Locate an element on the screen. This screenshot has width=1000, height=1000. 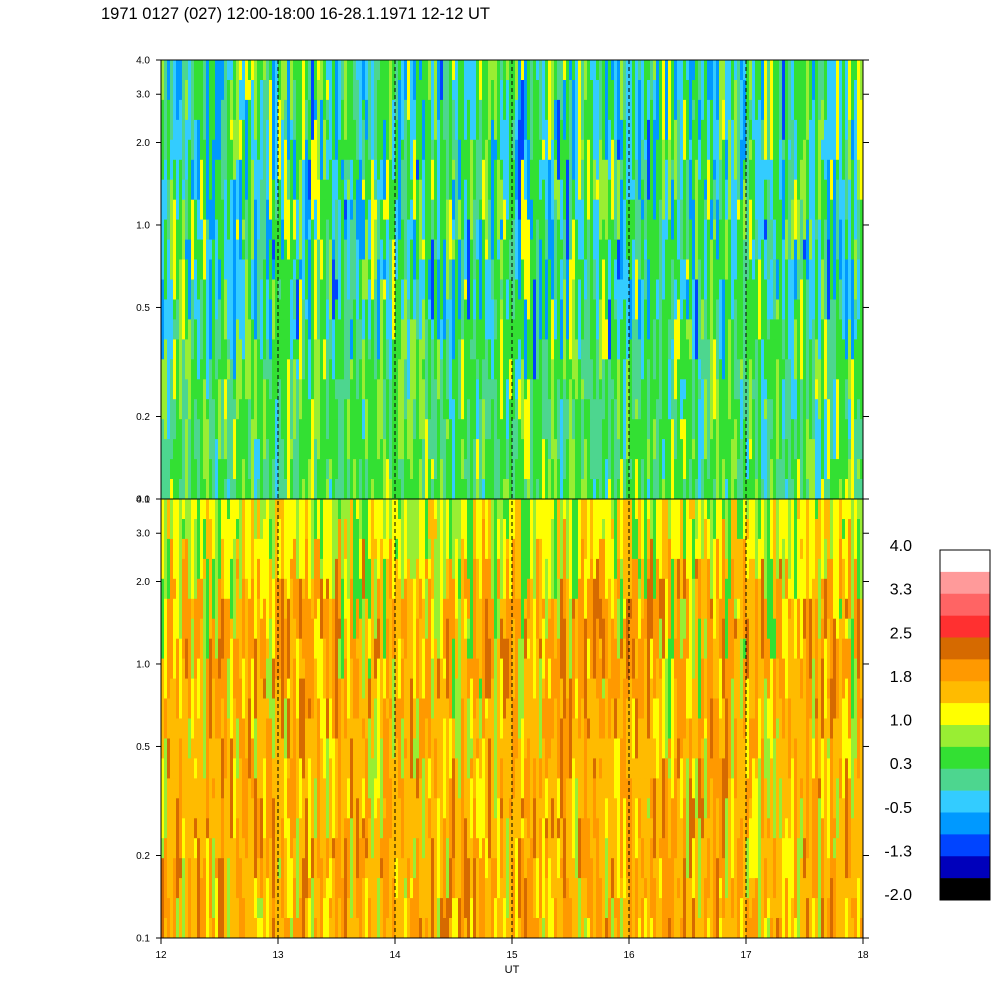
x-tick-label: 16 is located at coordinates (629, 955).